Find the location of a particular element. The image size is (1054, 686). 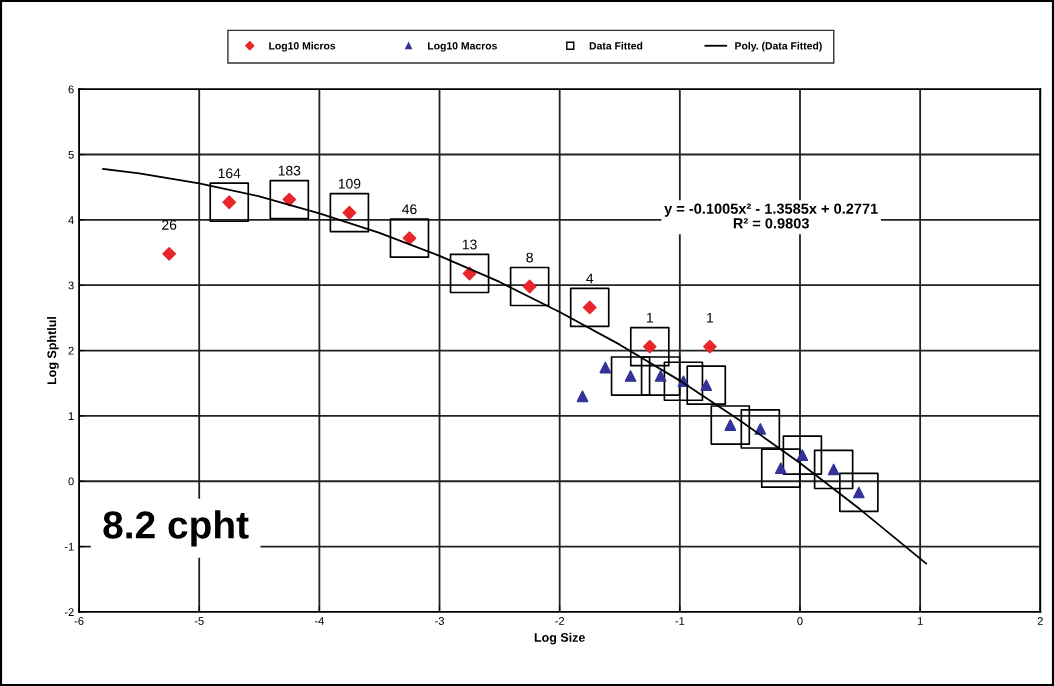

annotation: 183 is located at coordinates (289, 170).